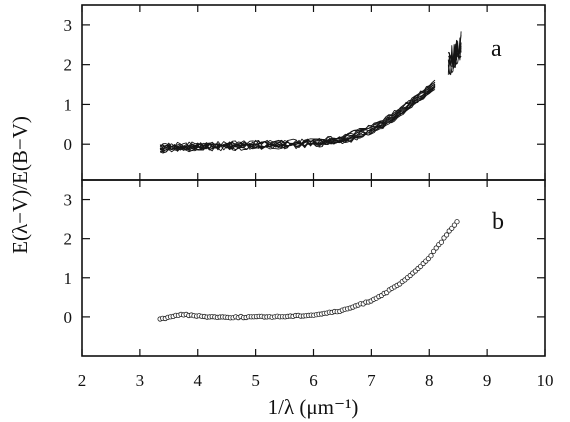  I want to click on y-tick-label-panel-b: 0, so click(68, 317).